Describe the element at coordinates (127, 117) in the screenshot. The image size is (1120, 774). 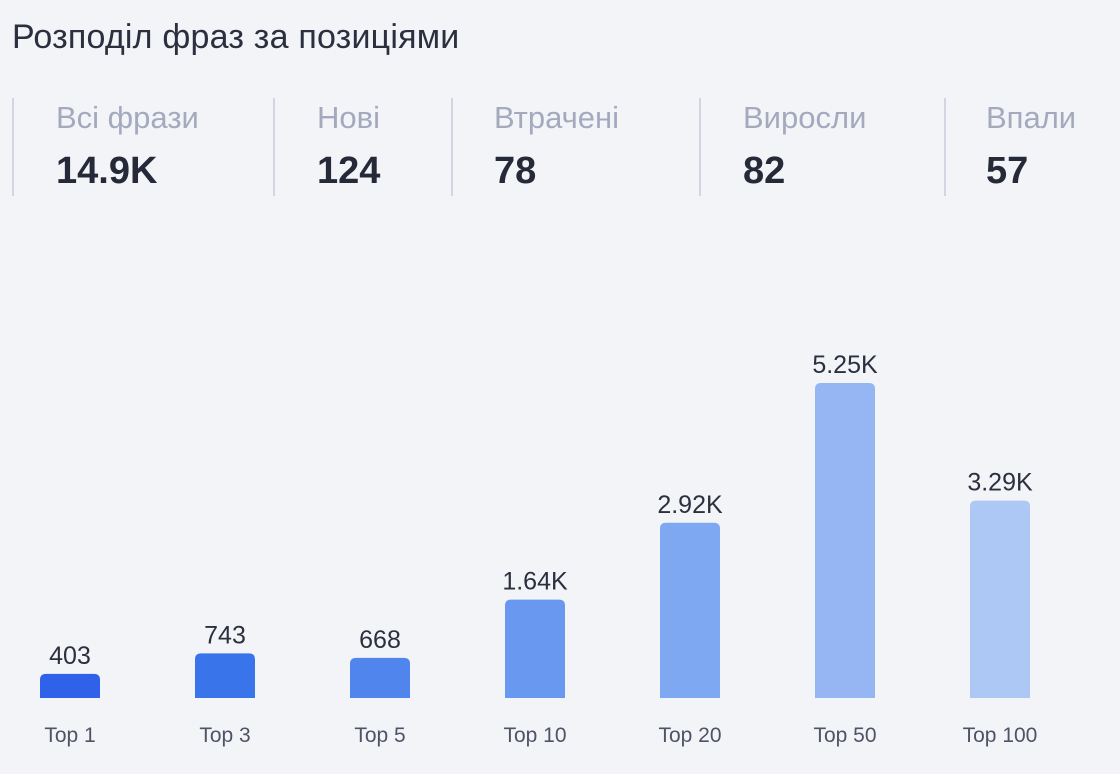
I see `stat-label: Всі фрази` at that location.